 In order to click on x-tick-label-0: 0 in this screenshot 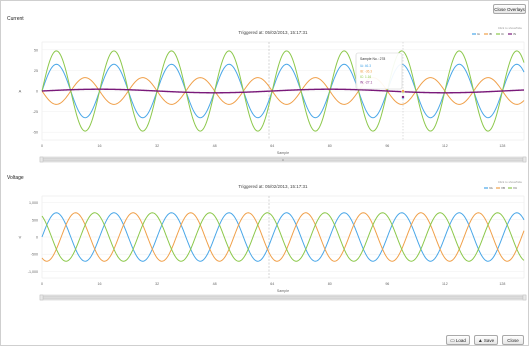, I will do `click(42, 146)`.